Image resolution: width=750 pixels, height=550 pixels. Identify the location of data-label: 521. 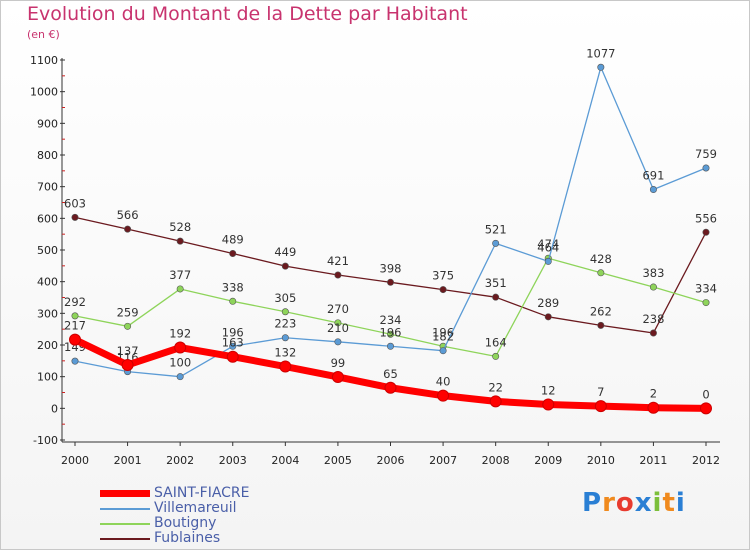
(496, 229).